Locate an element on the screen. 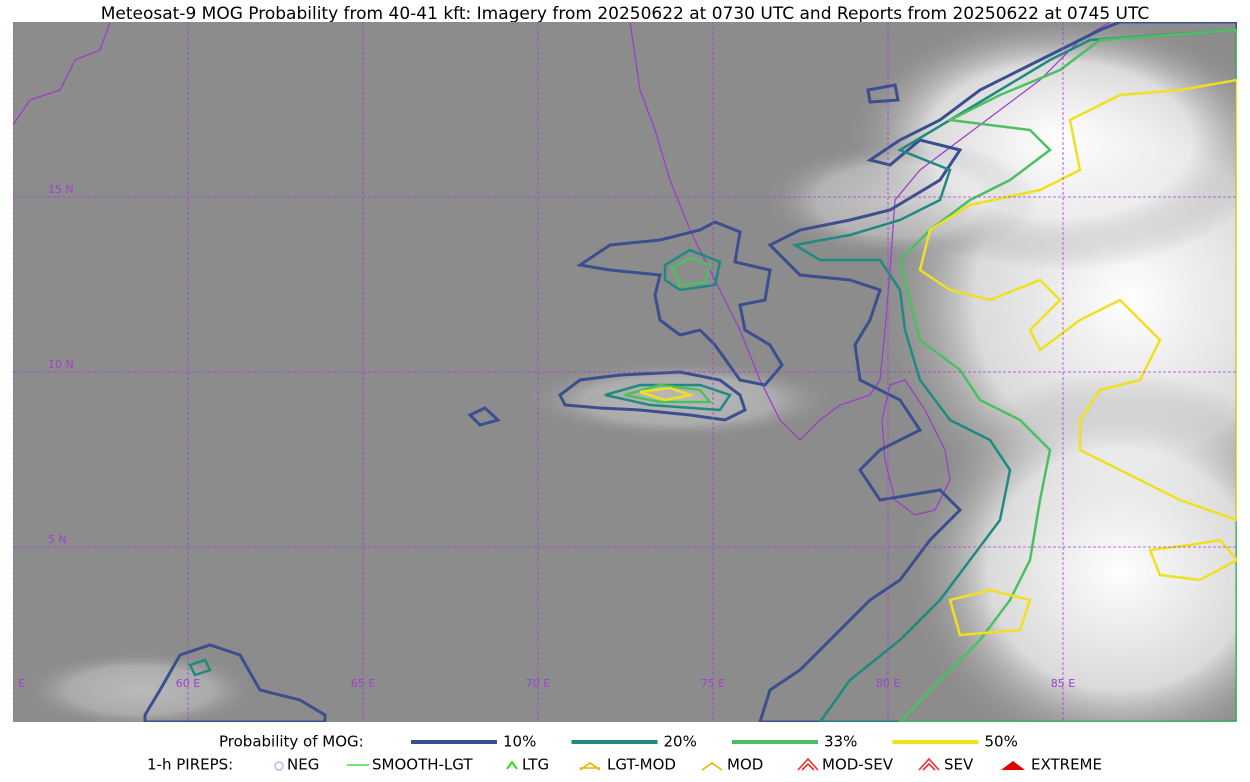 This screenshot has height=782, width=1250. lon-label: 70 E is located at coordinates (538, 683).